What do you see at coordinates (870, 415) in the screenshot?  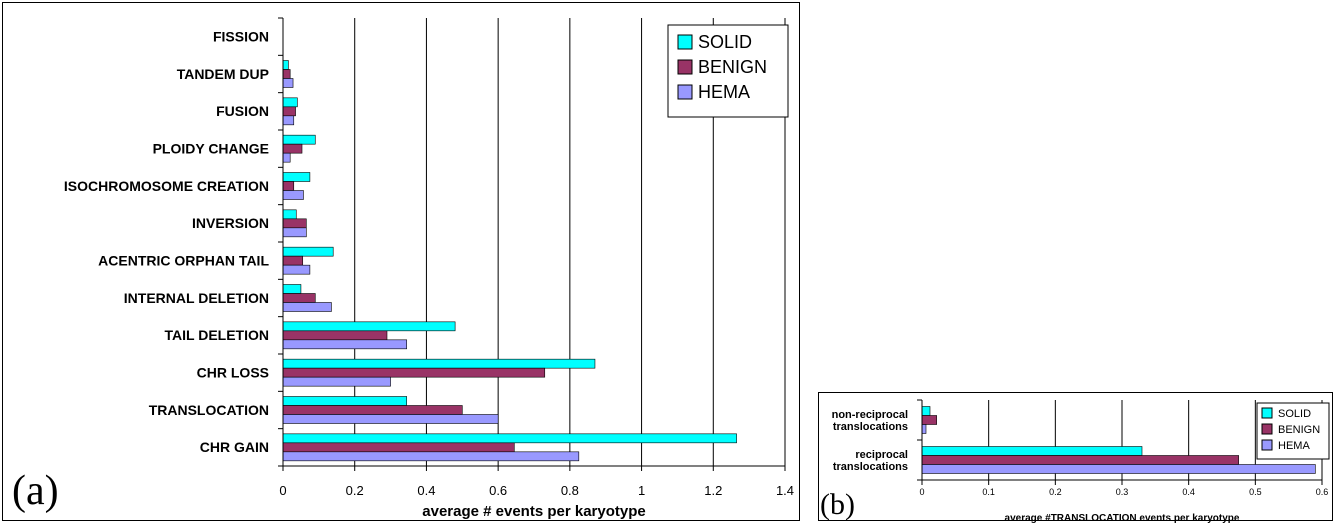 I see `category-label: non-reciprocal` at bounding box center [870, 415].